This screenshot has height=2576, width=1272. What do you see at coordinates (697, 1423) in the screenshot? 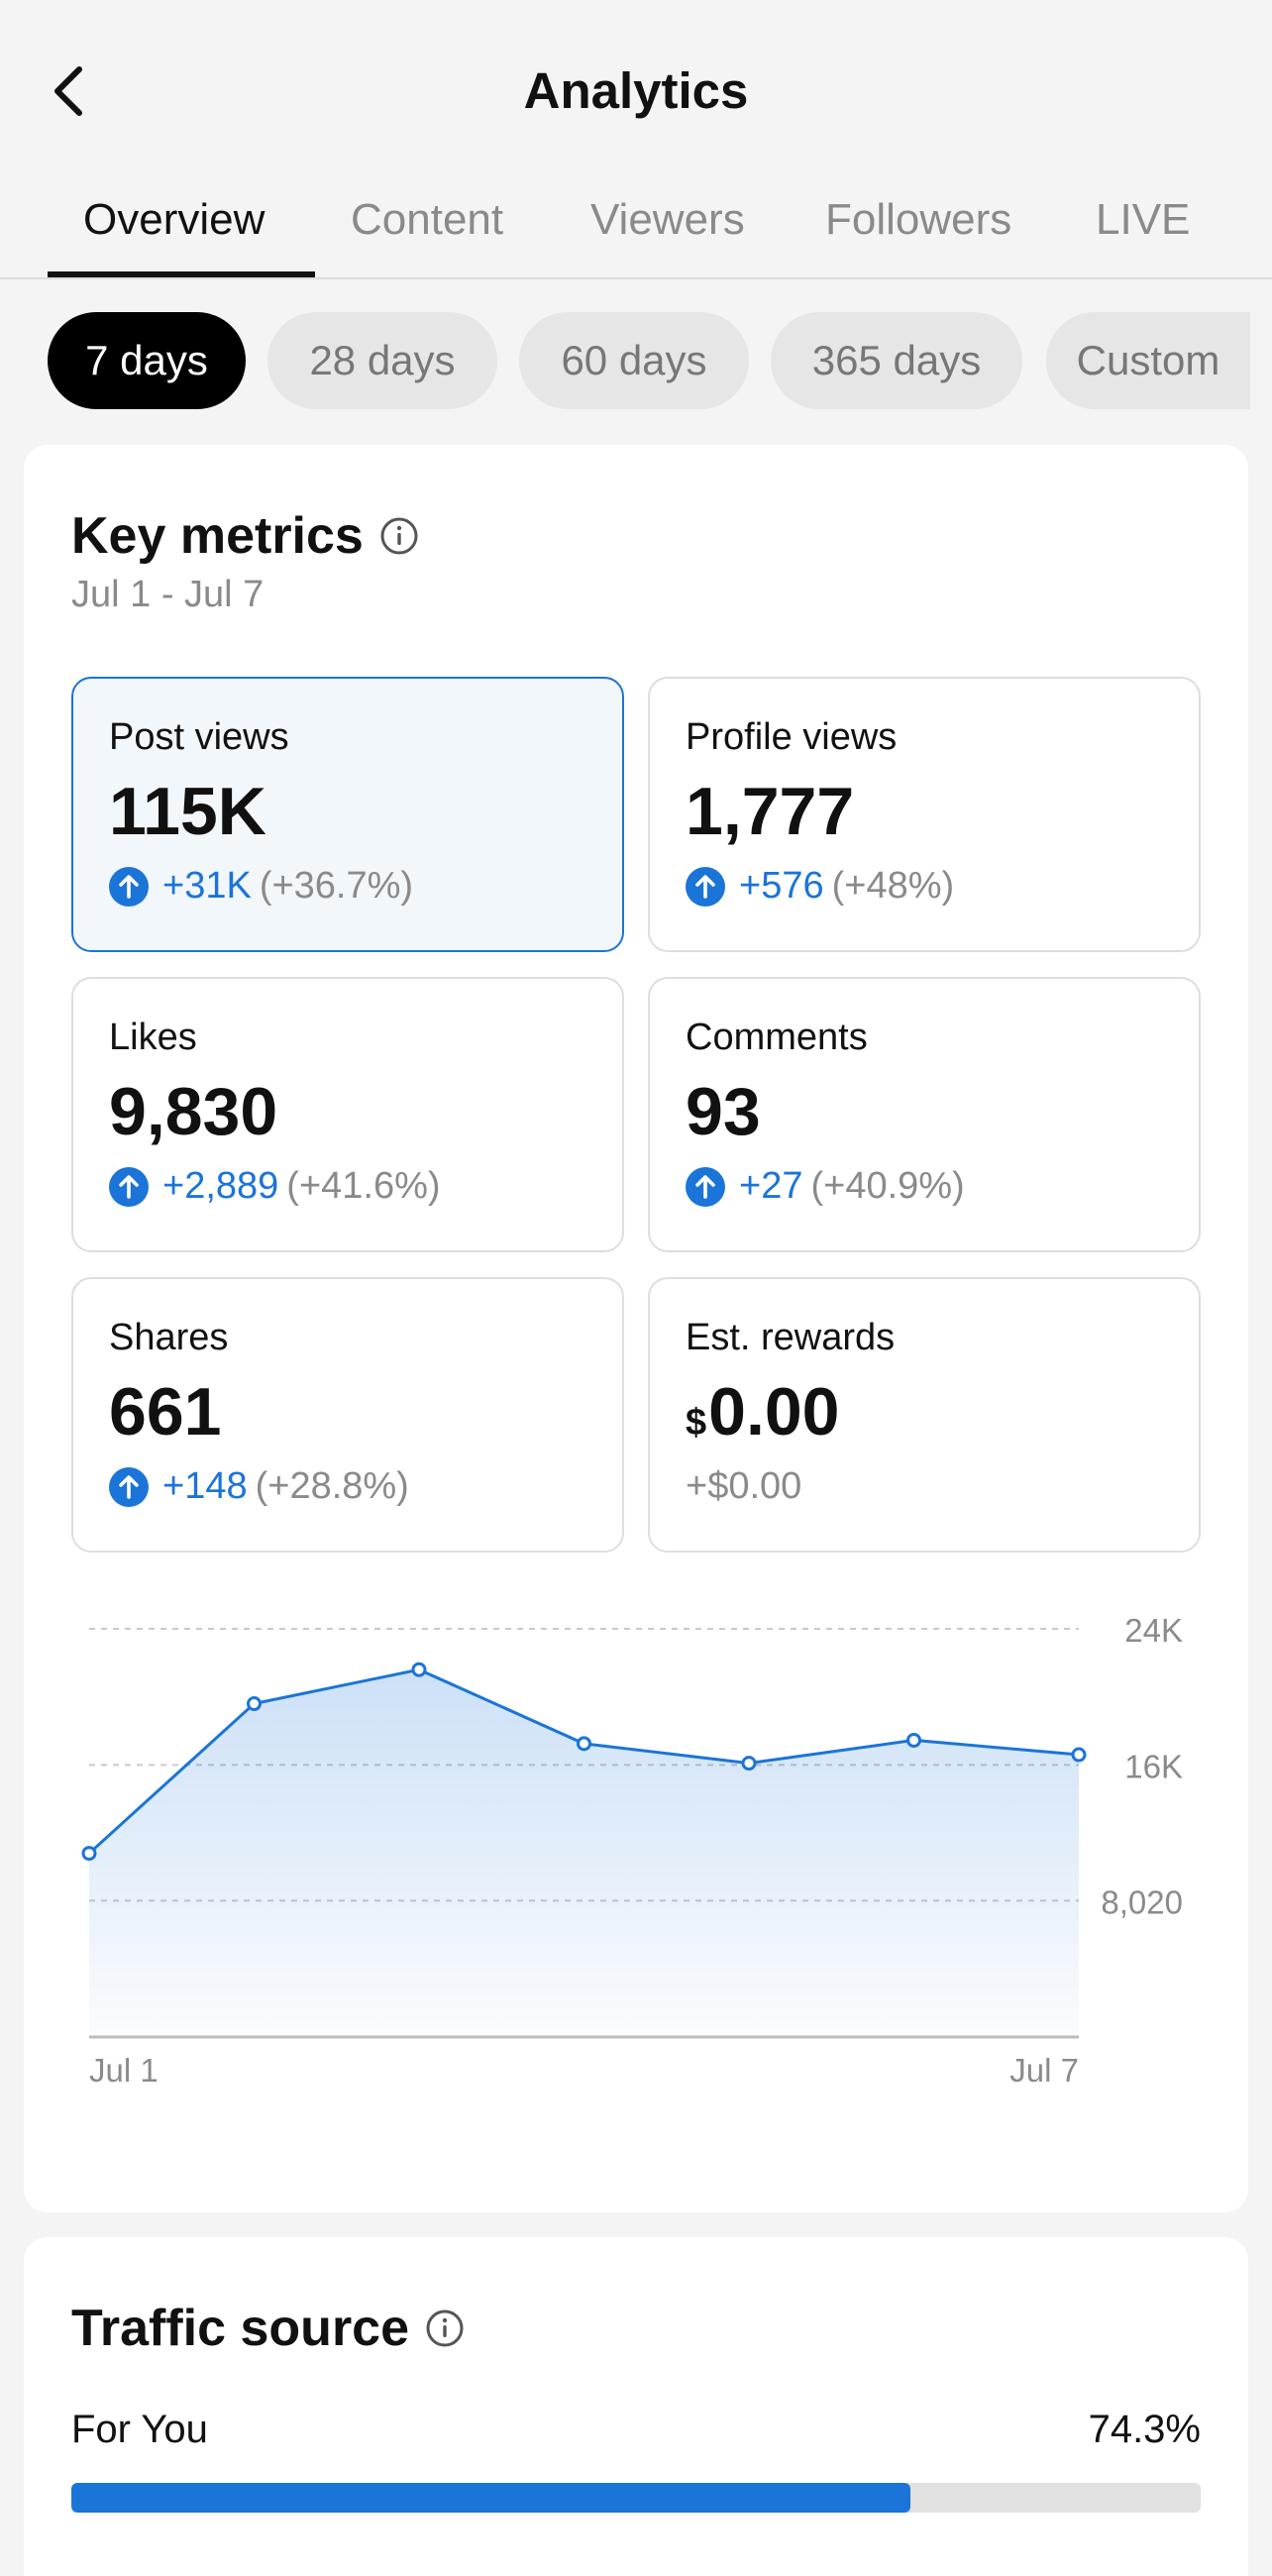
I see `currency-symbol: $` at bounding box center [697, 1423].